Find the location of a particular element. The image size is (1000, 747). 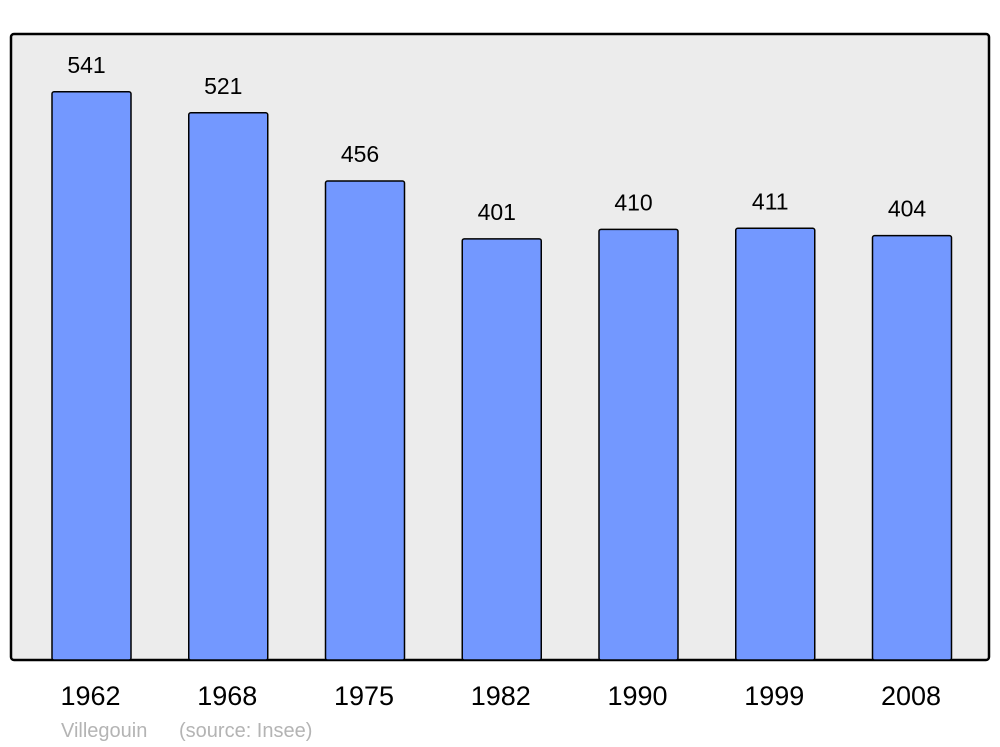

bar-1968 is located at coordinates (228, 386).